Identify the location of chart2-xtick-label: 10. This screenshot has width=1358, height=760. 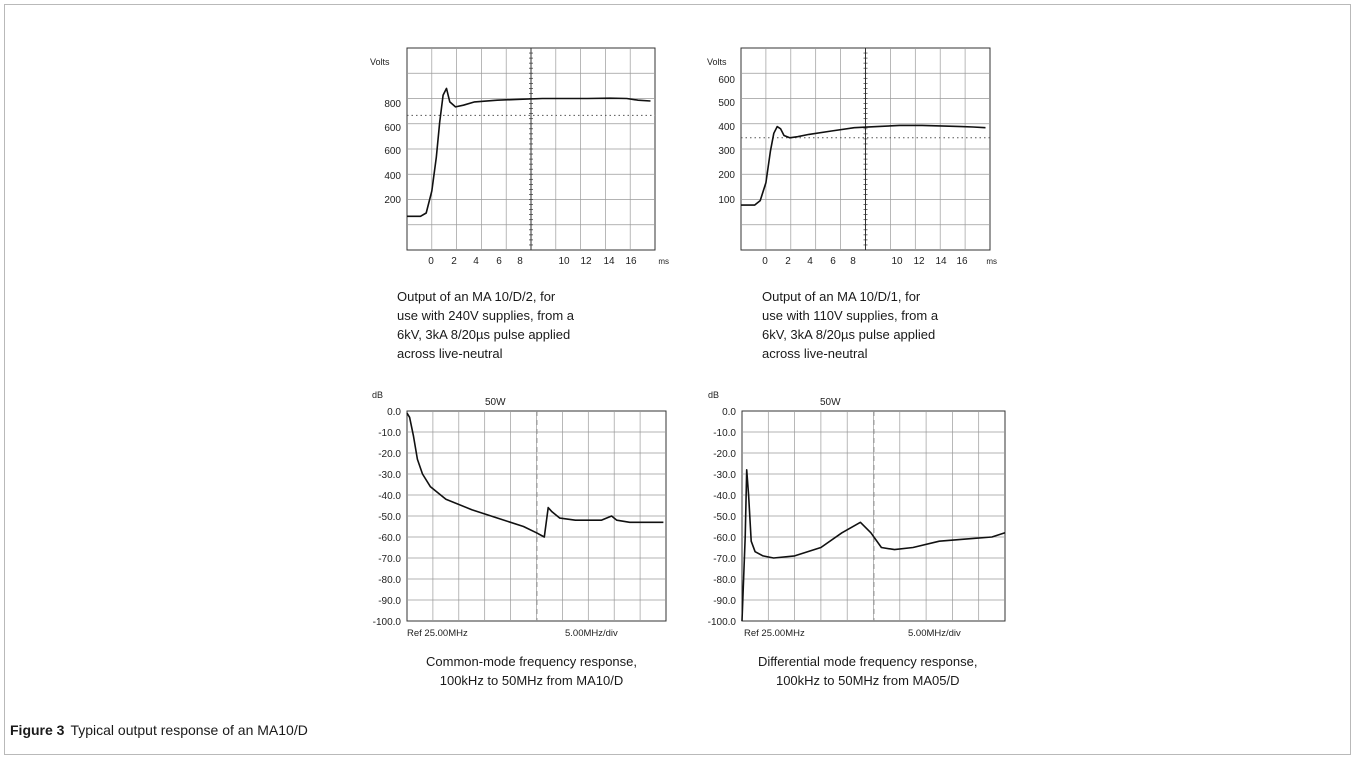
(897, 261).